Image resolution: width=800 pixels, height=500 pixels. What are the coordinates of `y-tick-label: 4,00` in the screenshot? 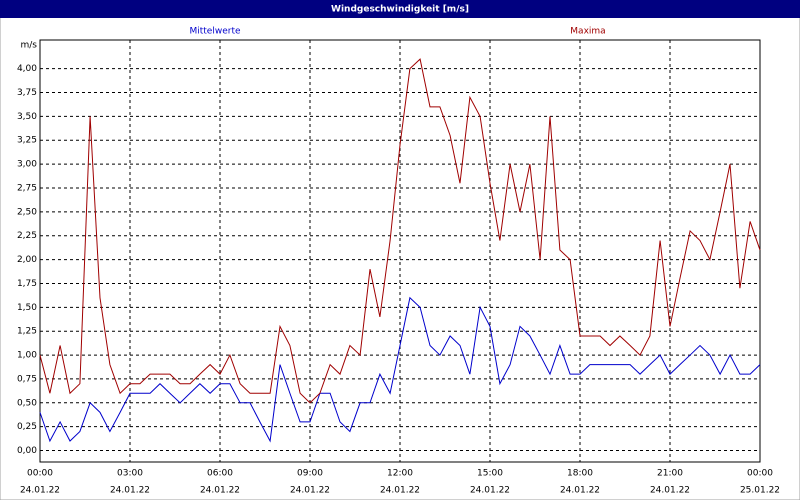 It's located at (27, 69).